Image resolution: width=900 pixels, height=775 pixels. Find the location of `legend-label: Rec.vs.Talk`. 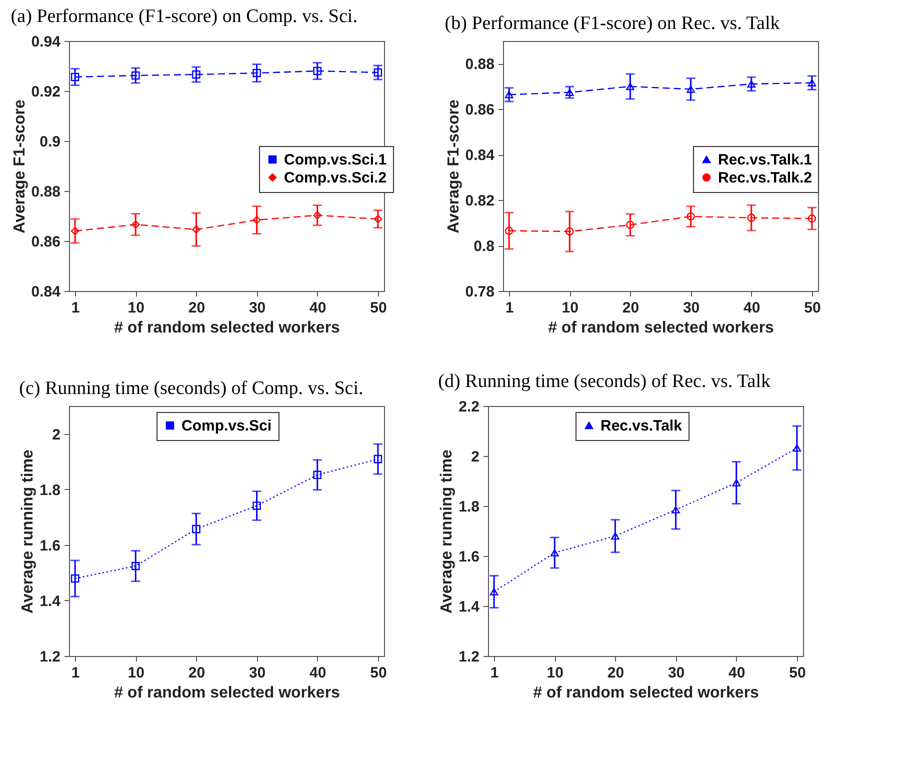

legend-label: Rec.vs.Talk is located at coordinates (641, 426).